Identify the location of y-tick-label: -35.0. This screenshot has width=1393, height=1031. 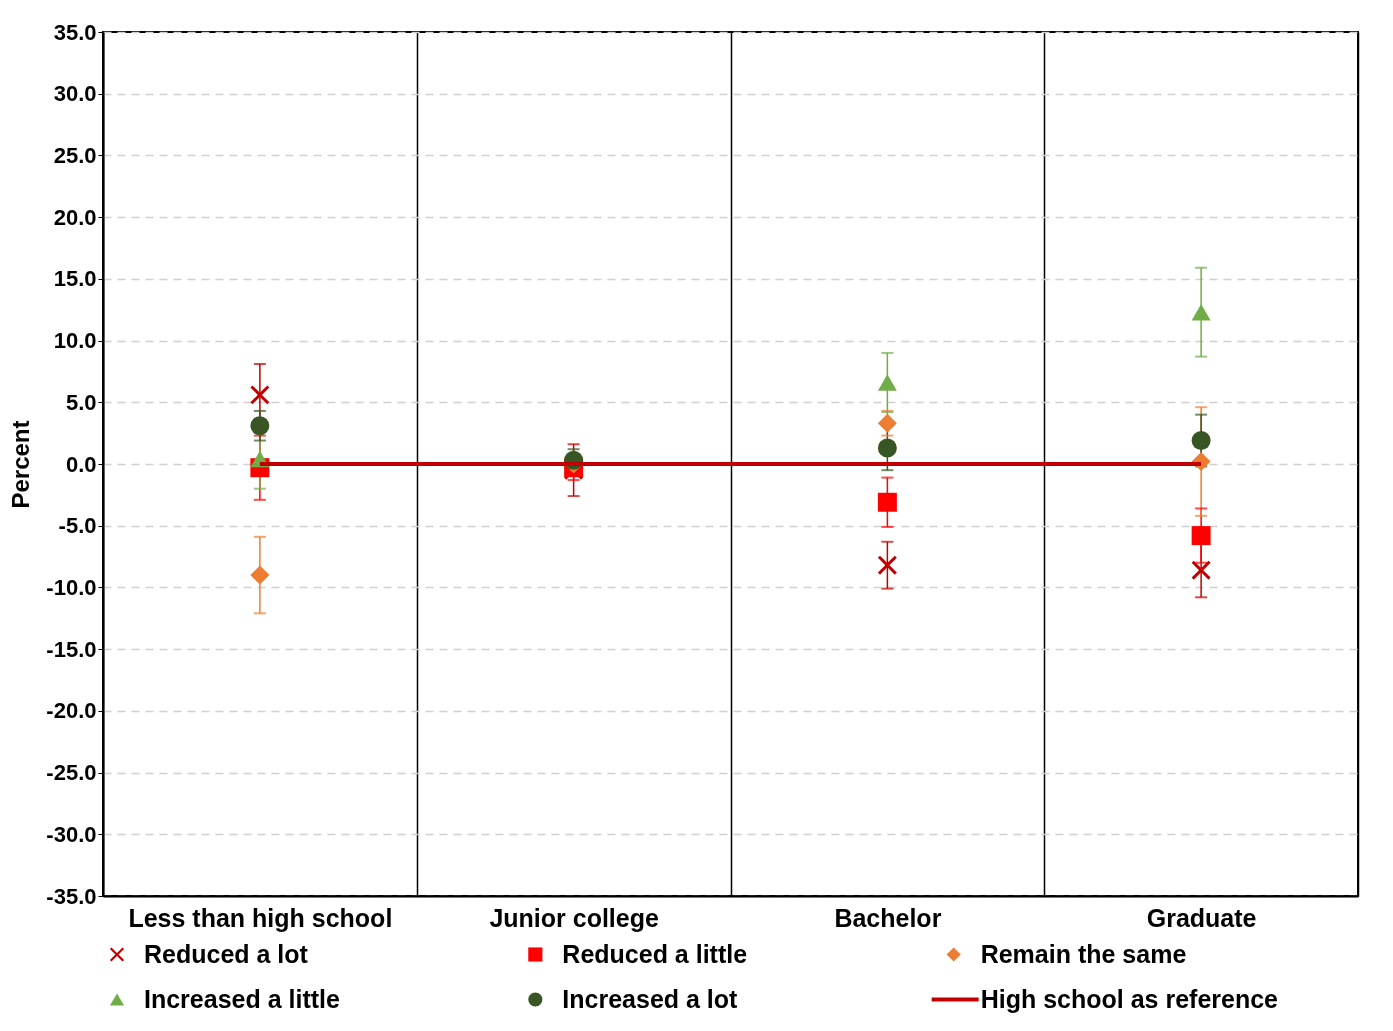
(71, 896).